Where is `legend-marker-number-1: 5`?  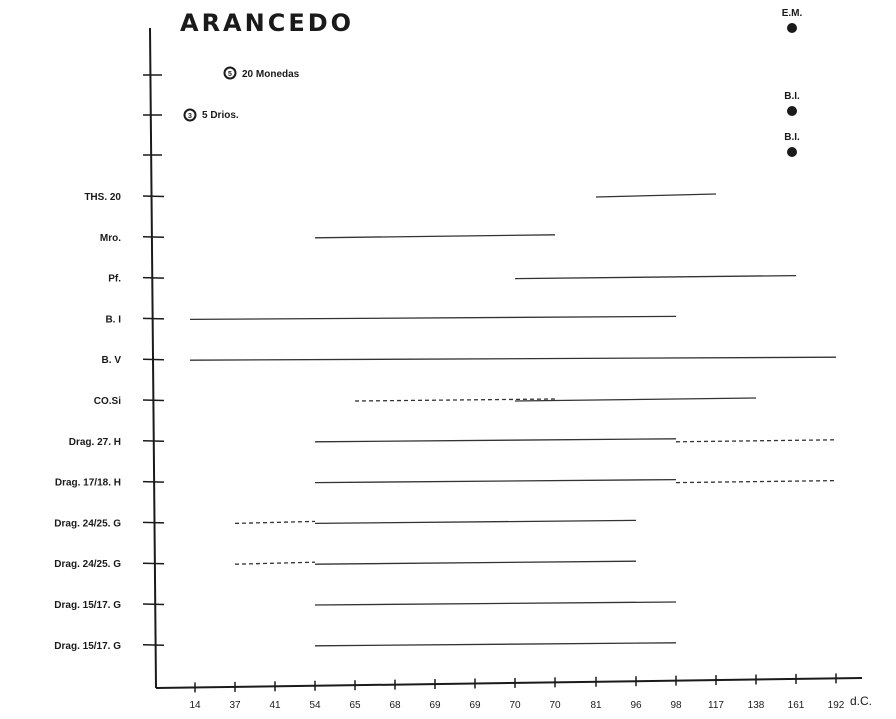 legend-marker-number-1: 5 is located at coordinates (230, 74).